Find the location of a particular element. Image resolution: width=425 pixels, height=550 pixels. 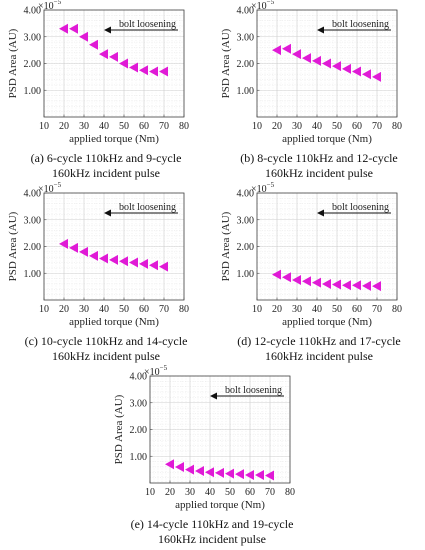

caption-line: (e) 14-cycle 110kHz and 19-cycle is located at coordinates (212, 524).